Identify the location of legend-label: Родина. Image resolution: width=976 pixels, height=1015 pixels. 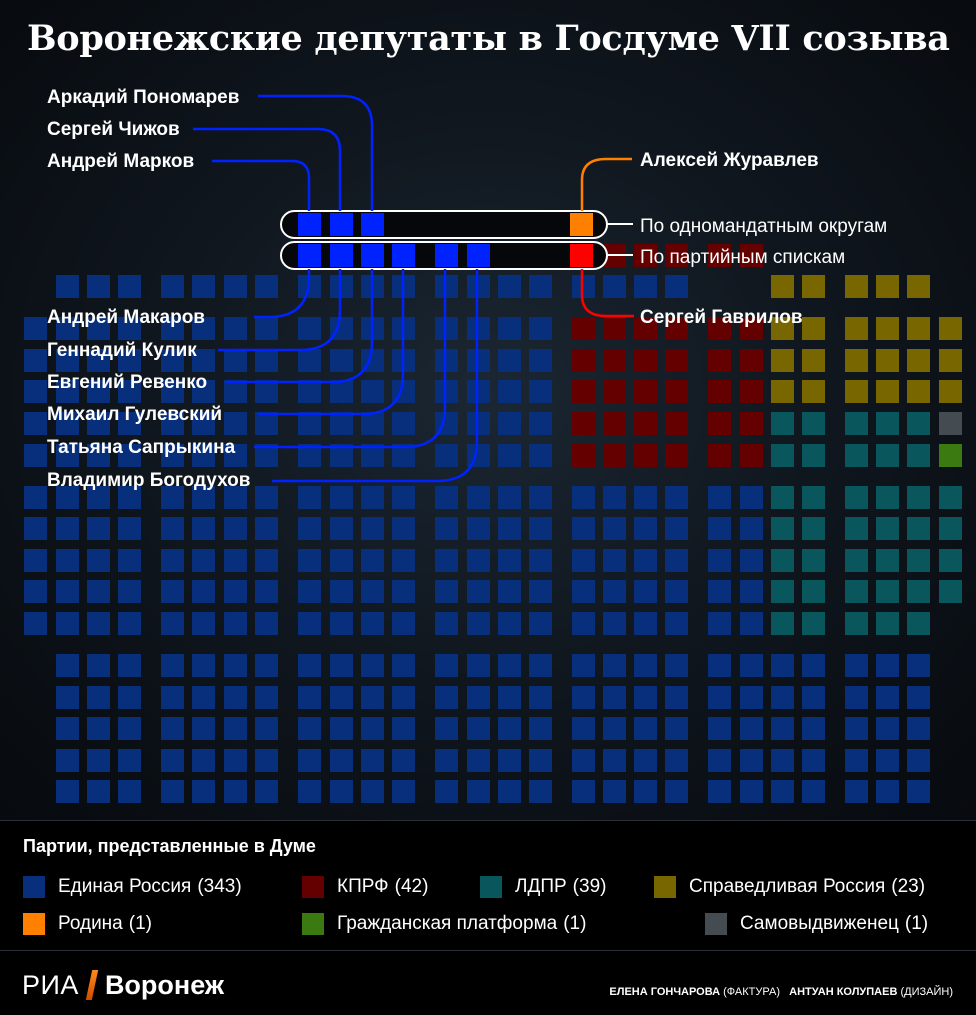
(90, 923).